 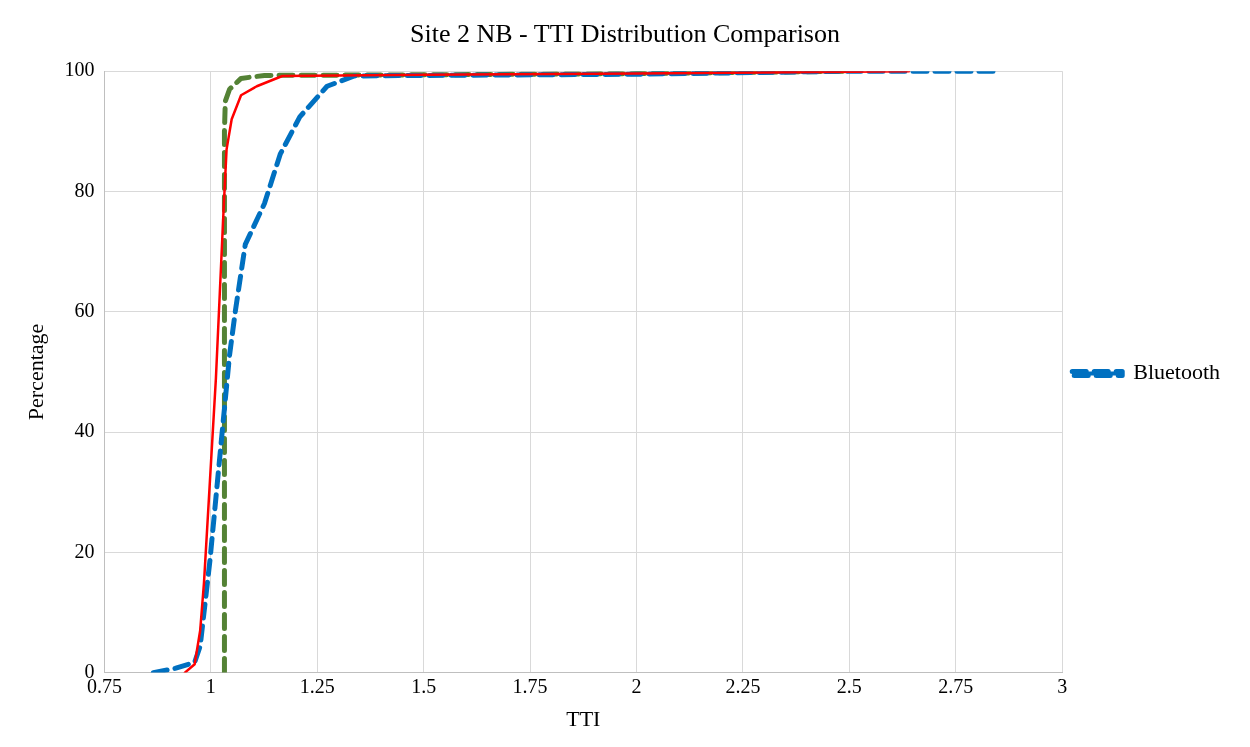 I want to click on y-tick-label: 100, so click(x=79, y=69).